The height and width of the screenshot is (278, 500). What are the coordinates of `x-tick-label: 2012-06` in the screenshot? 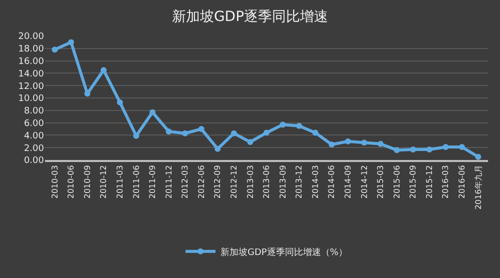 It's located at (201, 182).